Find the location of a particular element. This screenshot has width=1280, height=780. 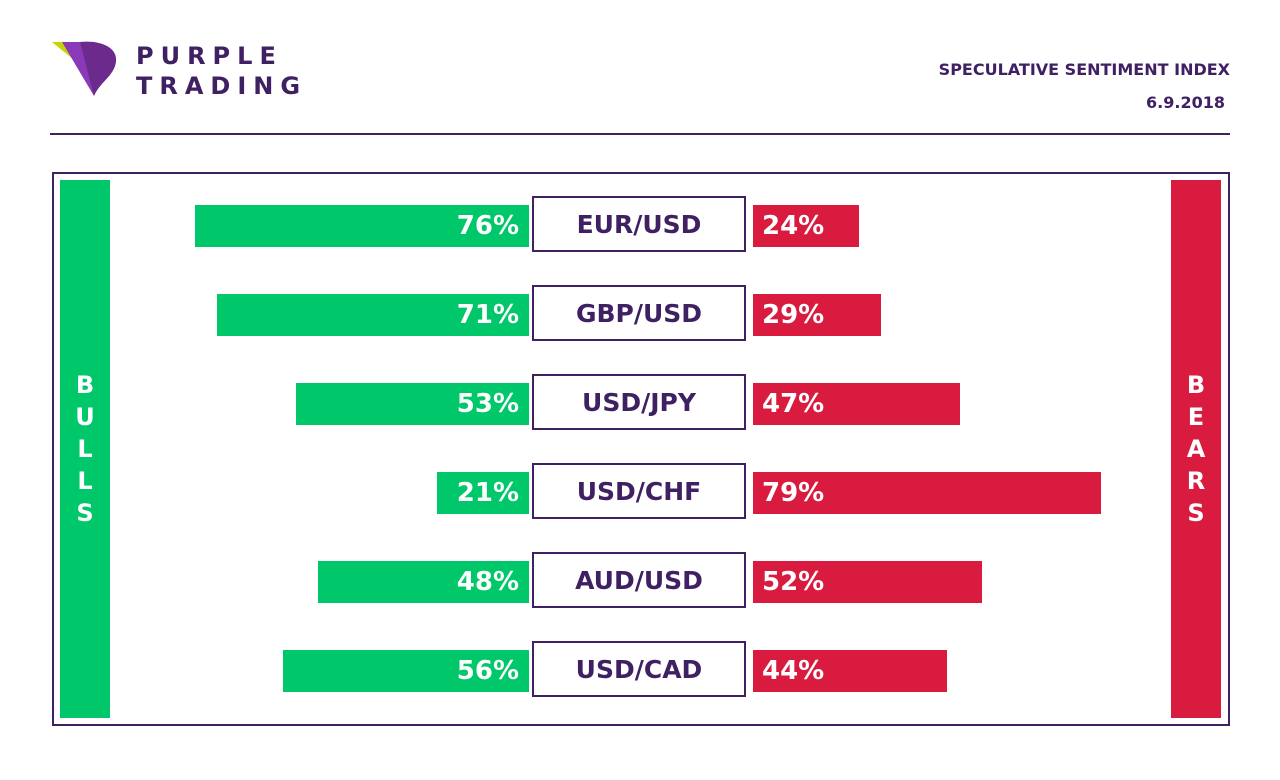

pair-label-gbp-usd: GBP/USD is located at coordinates (639, 313).